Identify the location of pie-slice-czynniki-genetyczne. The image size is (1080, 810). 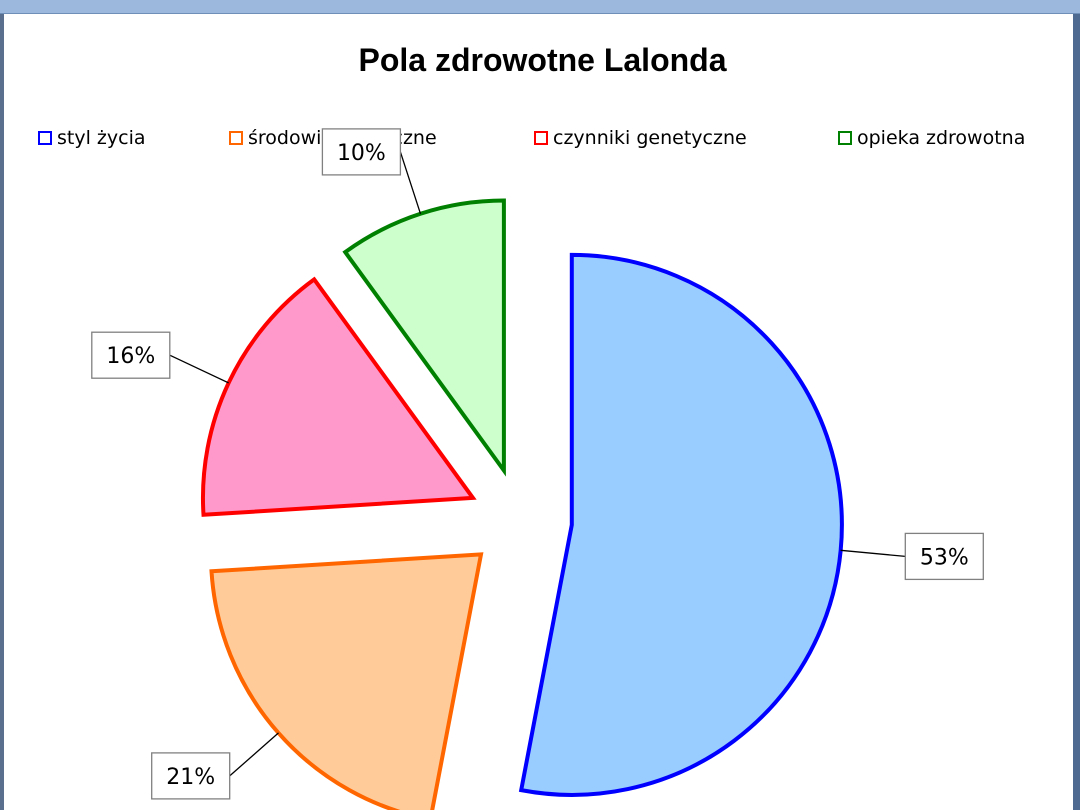
(338, 396).